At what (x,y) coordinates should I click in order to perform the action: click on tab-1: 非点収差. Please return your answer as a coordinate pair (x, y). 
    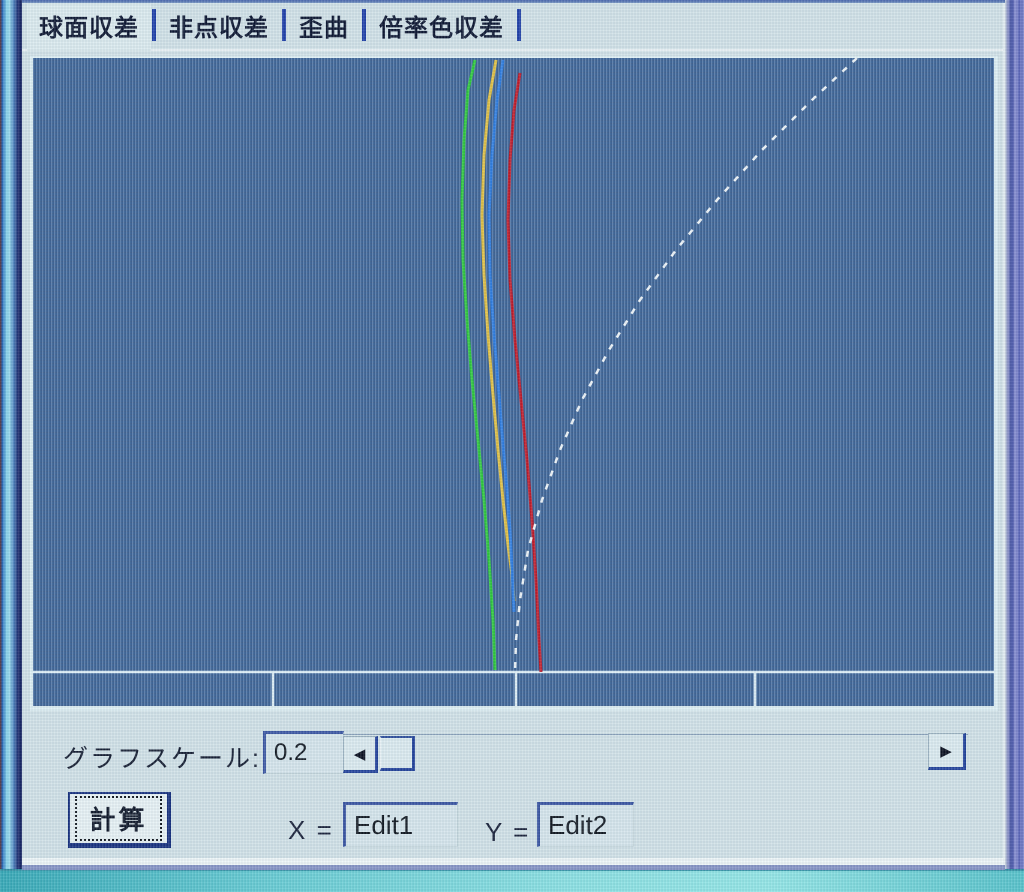
    Looking at the image, I should click on (219, 28).